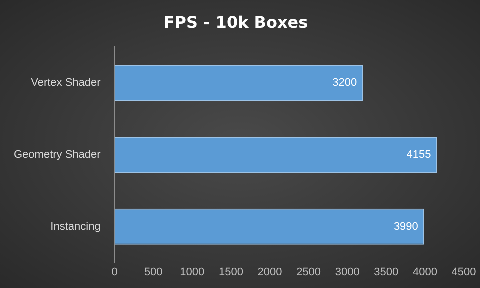  I want to click on x-tick-label: 500, so click(153, 272).